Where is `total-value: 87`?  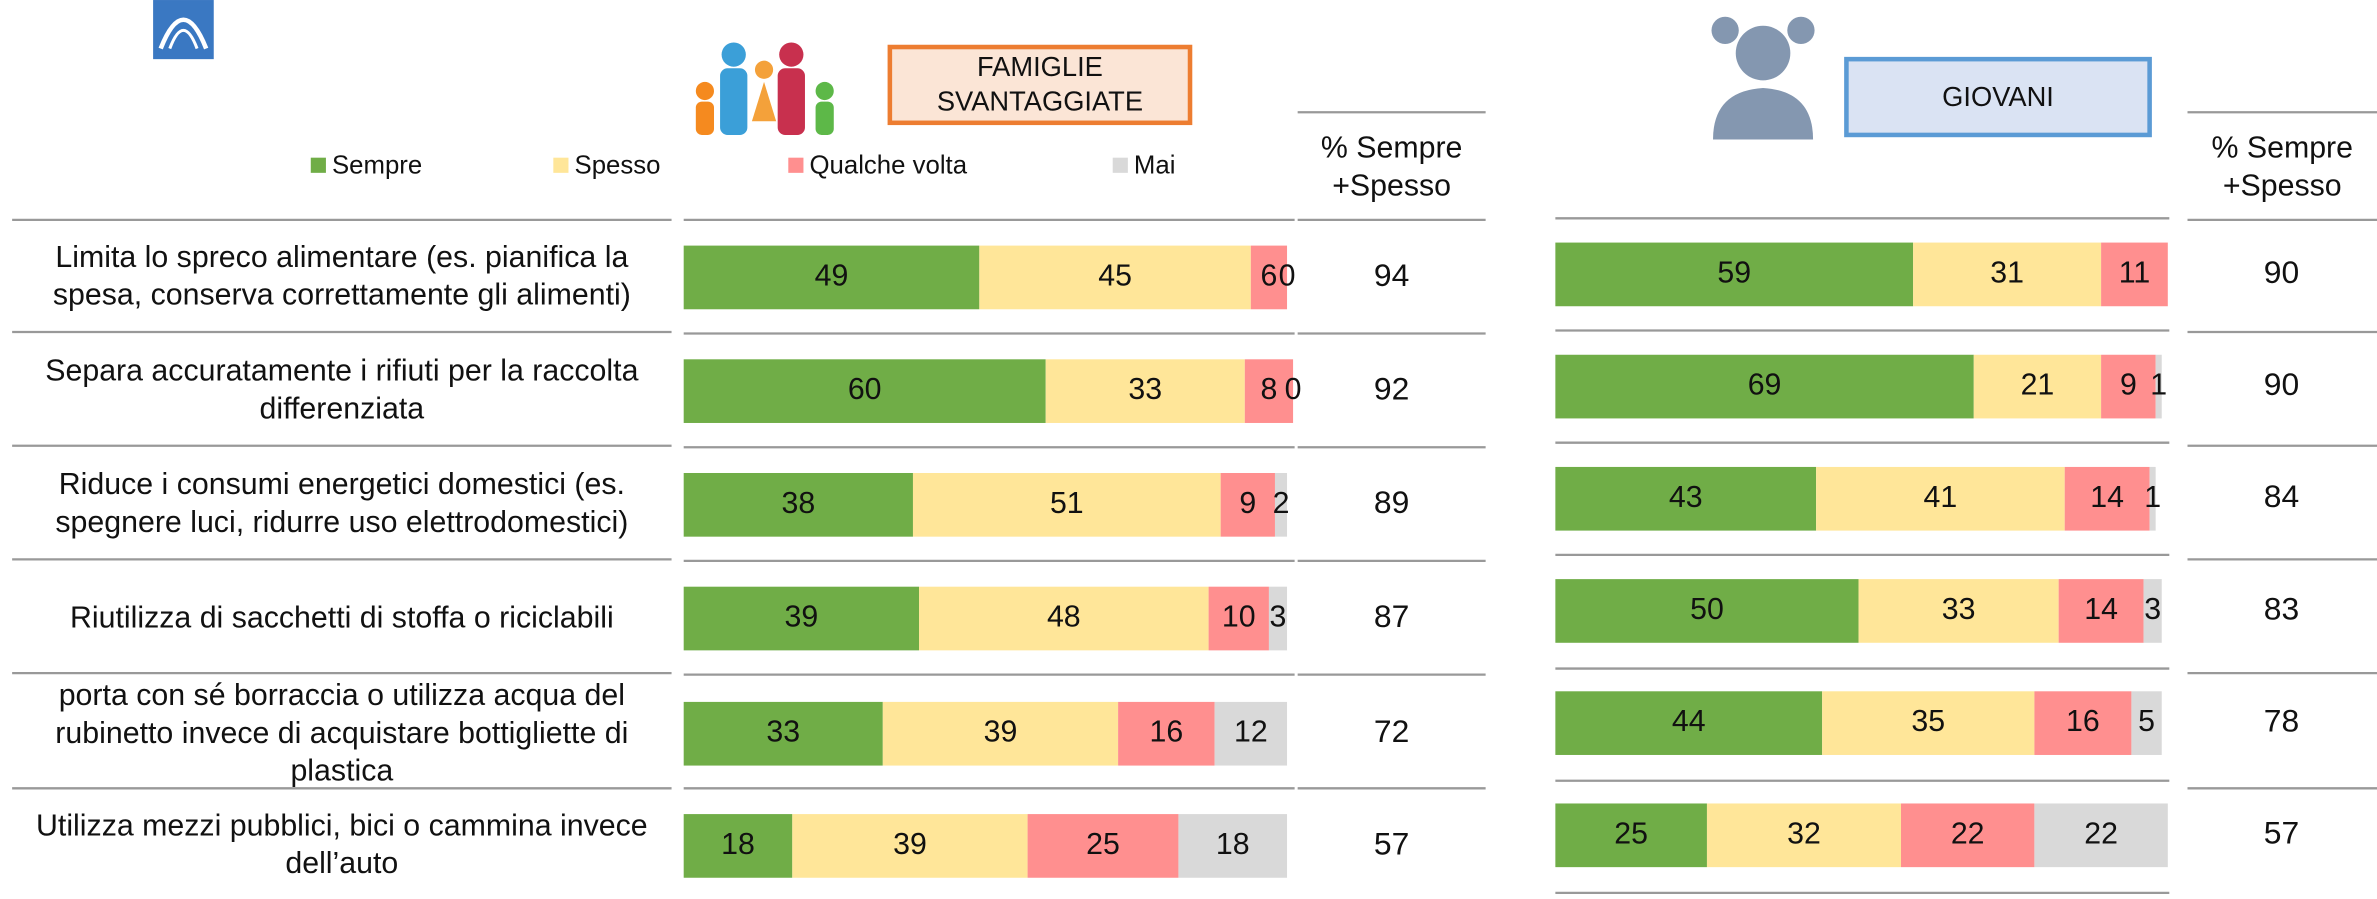 total-value: 87 is located at coordinates (1391, 616).